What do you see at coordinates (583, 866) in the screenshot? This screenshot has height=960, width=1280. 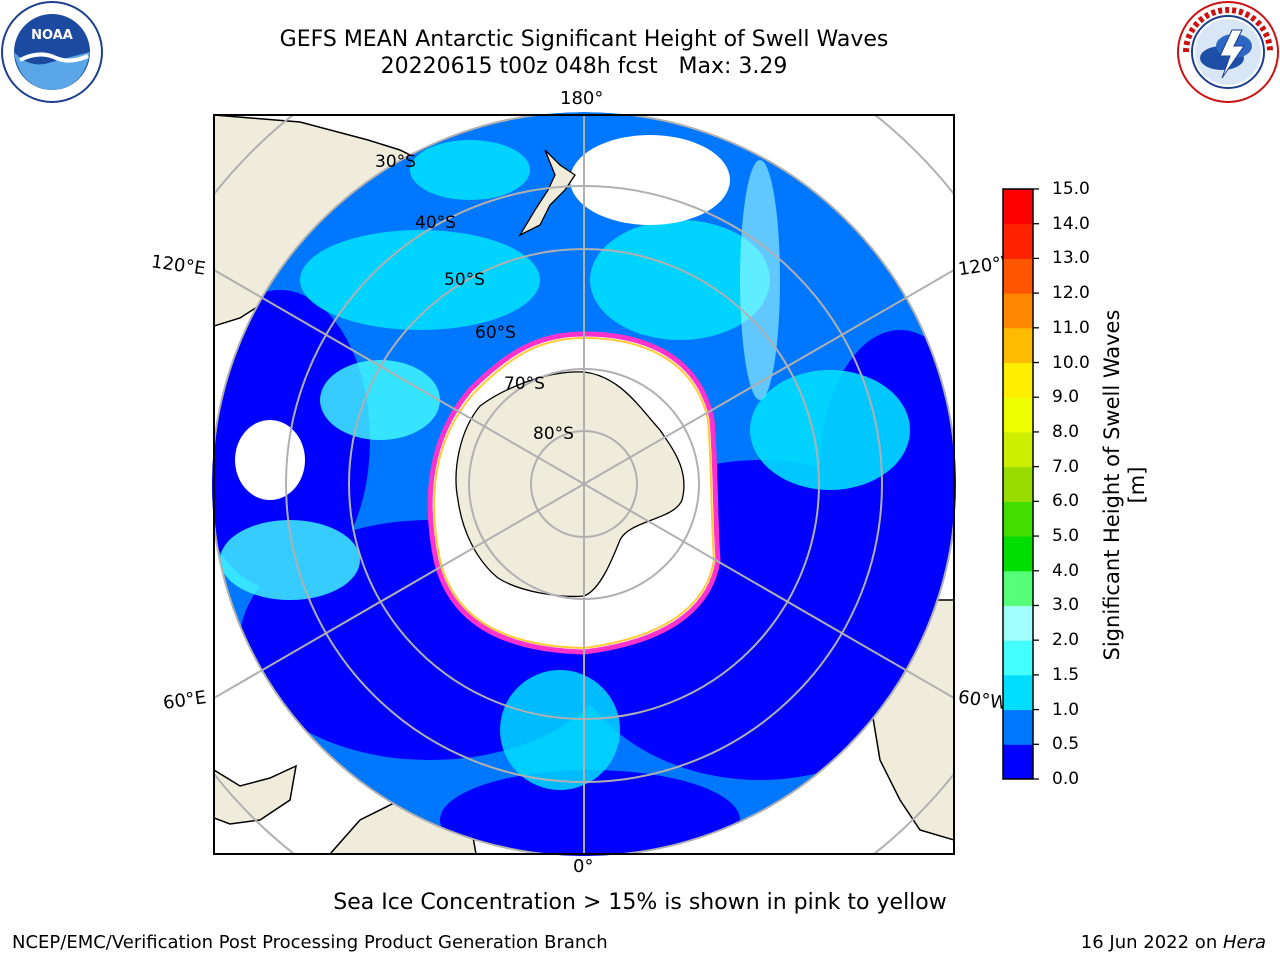 I see `lon-label-0: 0°` at bounding box center [583, 866].